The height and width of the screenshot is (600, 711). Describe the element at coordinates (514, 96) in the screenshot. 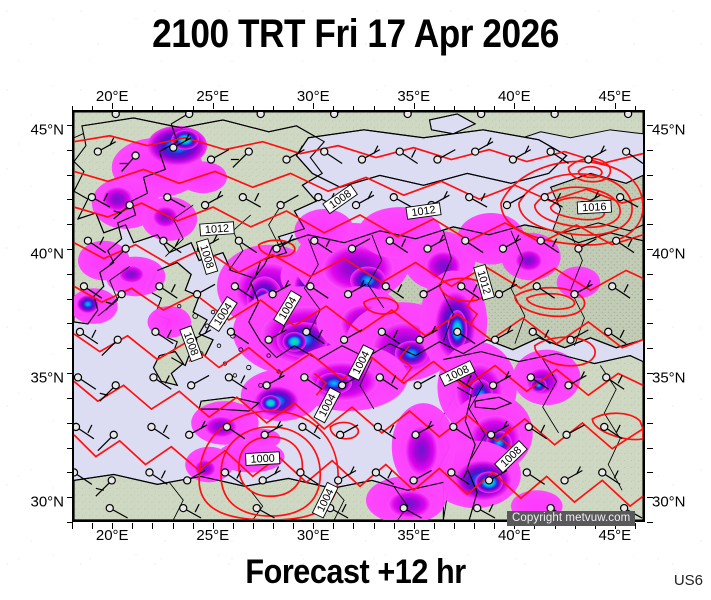

I see `axis-label-lon-40-top: 40°E` at that location.